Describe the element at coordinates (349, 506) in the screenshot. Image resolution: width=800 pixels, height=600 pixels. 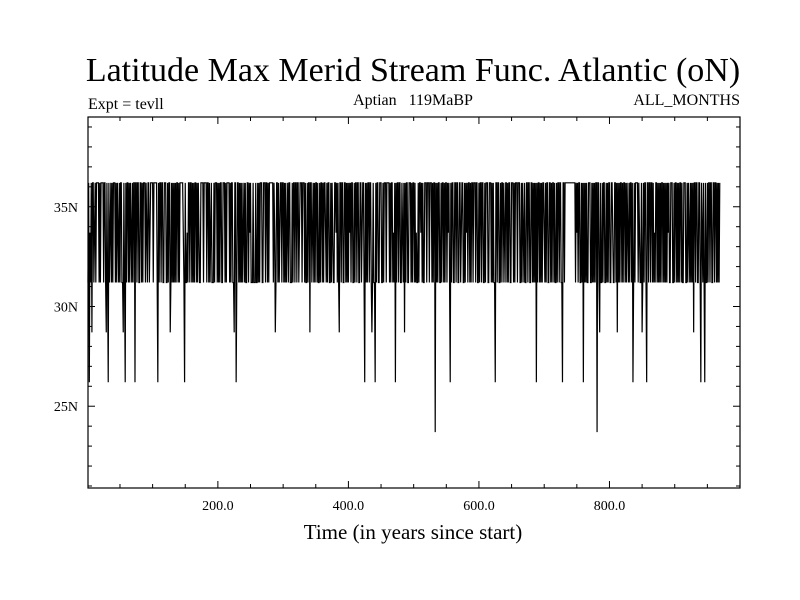
I see `x-tick-label: 400.0` at that location.